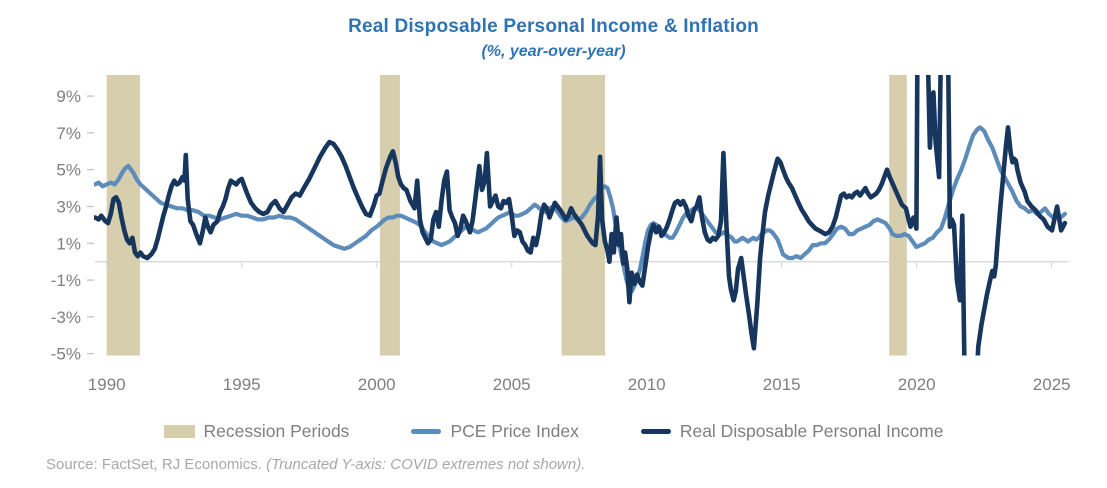 This screenshot has height=488, width=1107. Describe the element at coordinates (68, 96) in the screenshot. I see `y-axis-label: 9%` at that location.